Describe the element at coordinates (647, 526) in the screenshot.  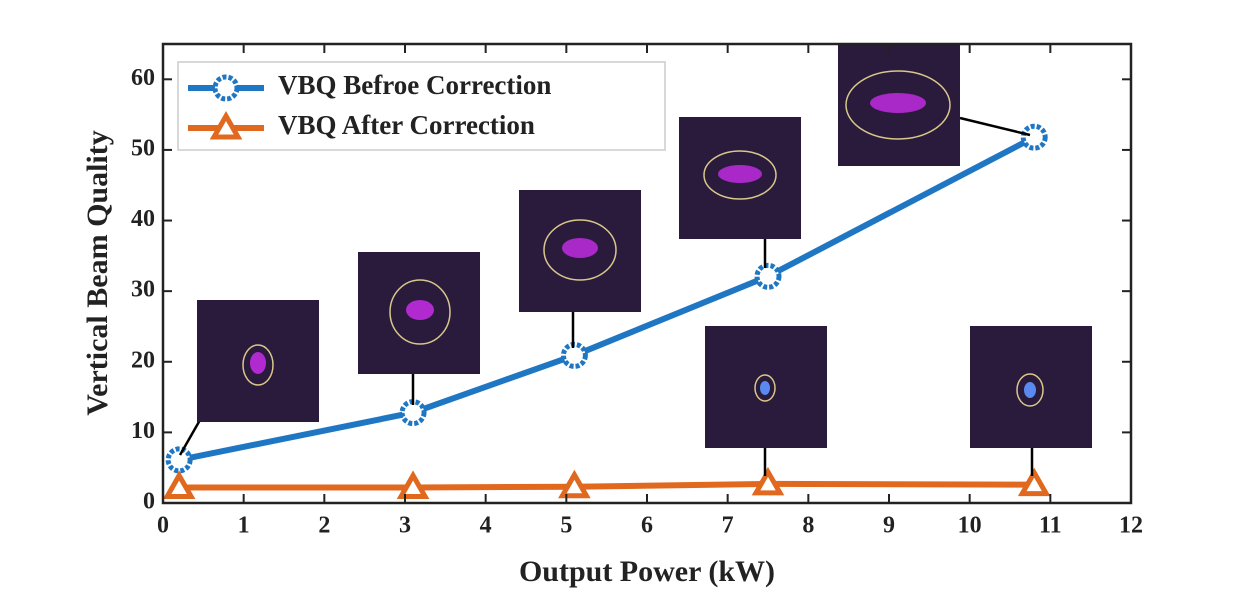
I see `x-tick-label: 6` at that location.